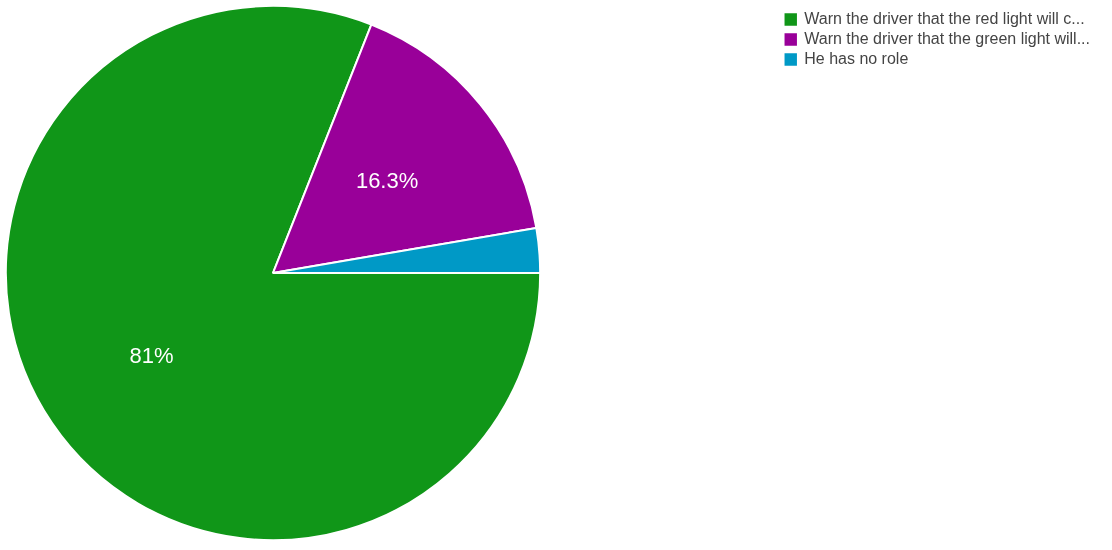 This screenshot has height=550, width=1112. What do you see at coordinates (151, 356) in the screenshot?
I see `data-label: 81%` at bounding box center [151, 356].